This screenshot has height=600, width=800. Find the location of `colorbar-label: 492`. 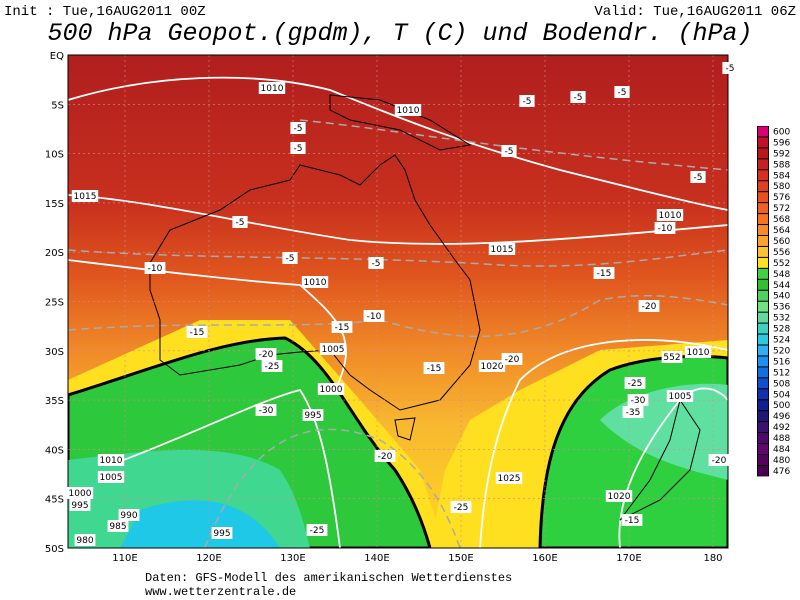

colorbar-label: 492 is located at coordinates (781, 428).